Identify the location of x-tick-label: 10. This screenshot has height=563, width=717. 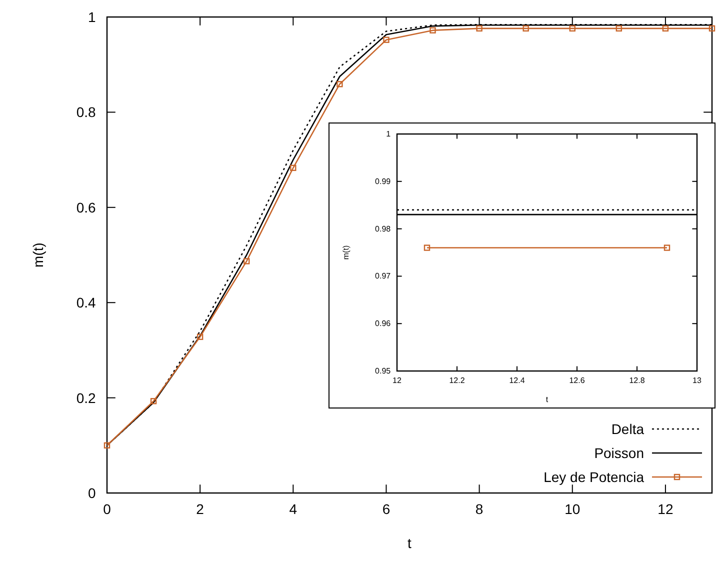
(572, 509).